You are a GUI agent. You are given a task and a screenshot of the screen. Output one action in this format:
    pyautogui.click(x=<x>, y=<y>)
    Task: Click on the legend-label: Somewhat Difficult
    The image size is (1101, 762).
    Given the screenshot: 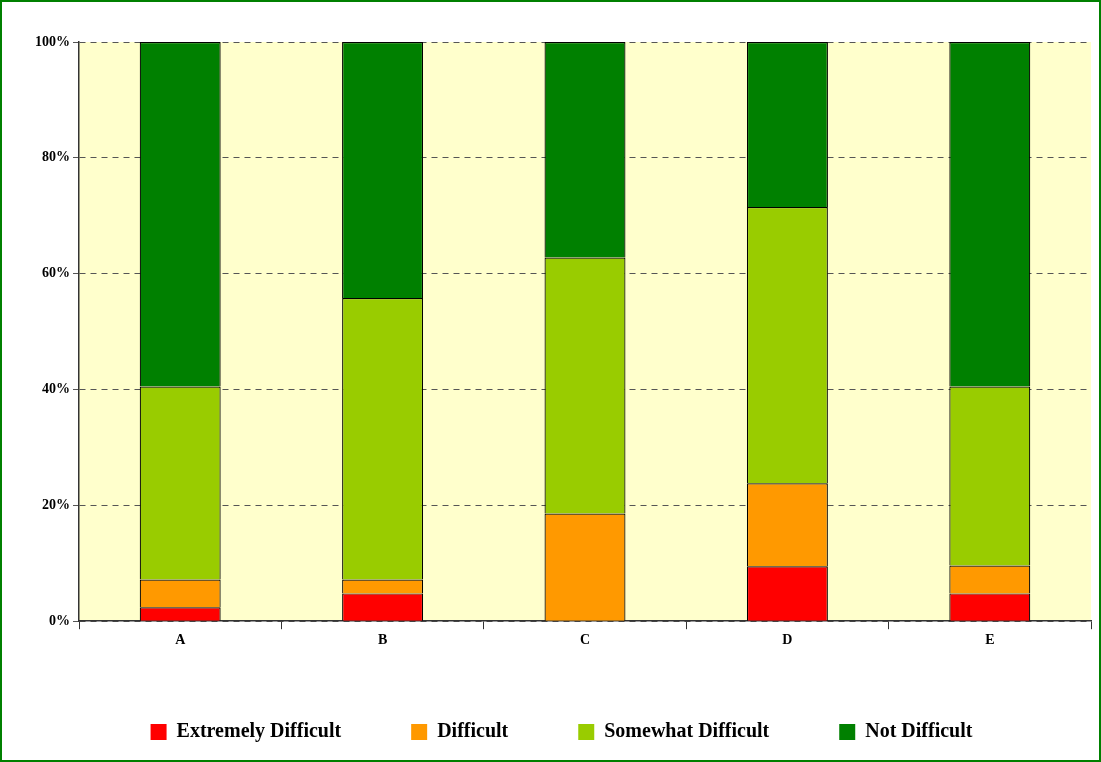 What is the action you would take?
    pyautogui.click(x=687, y=730)
    